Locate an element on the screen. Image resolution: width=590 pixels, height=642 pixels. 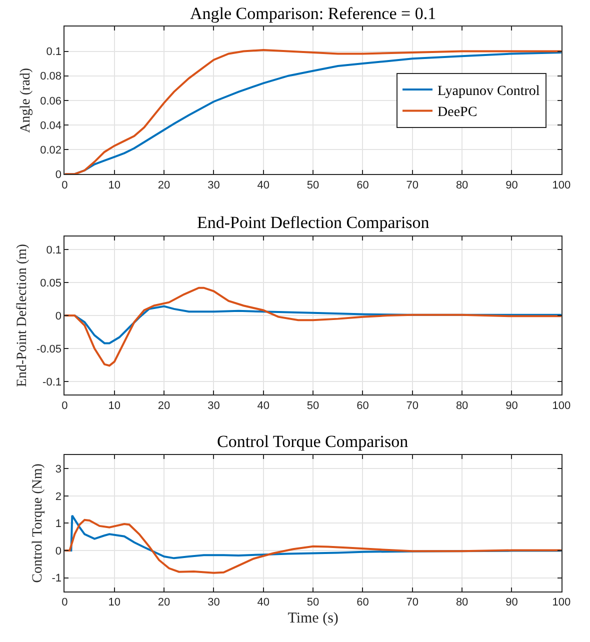
y-tick-label: -0.05 is located at coordinates (49, 349).